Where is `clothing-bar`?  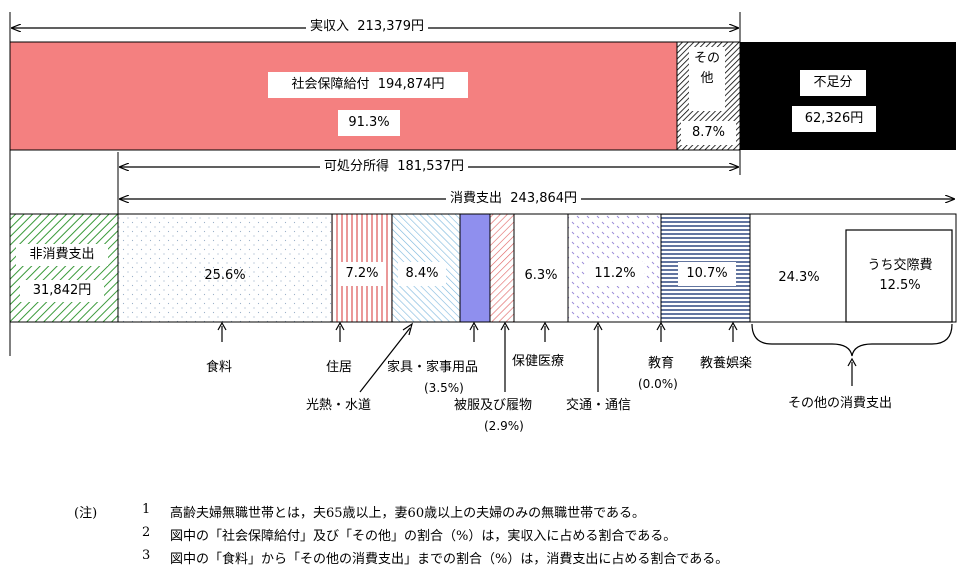 clothing-bar is located at coordinates (502, 268).